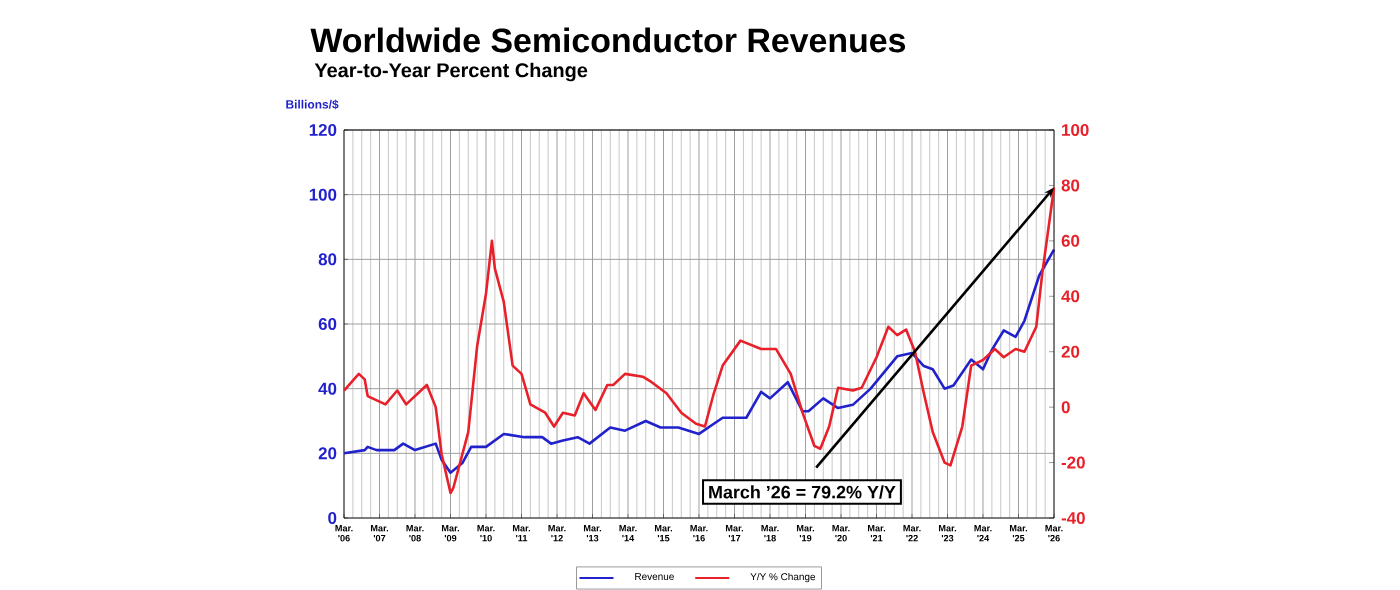 This screenshot has height=590, width=1400. Describe the element at coordinates (327, 259) in the screenshot. I see `y-tick-label: 80` at that location.